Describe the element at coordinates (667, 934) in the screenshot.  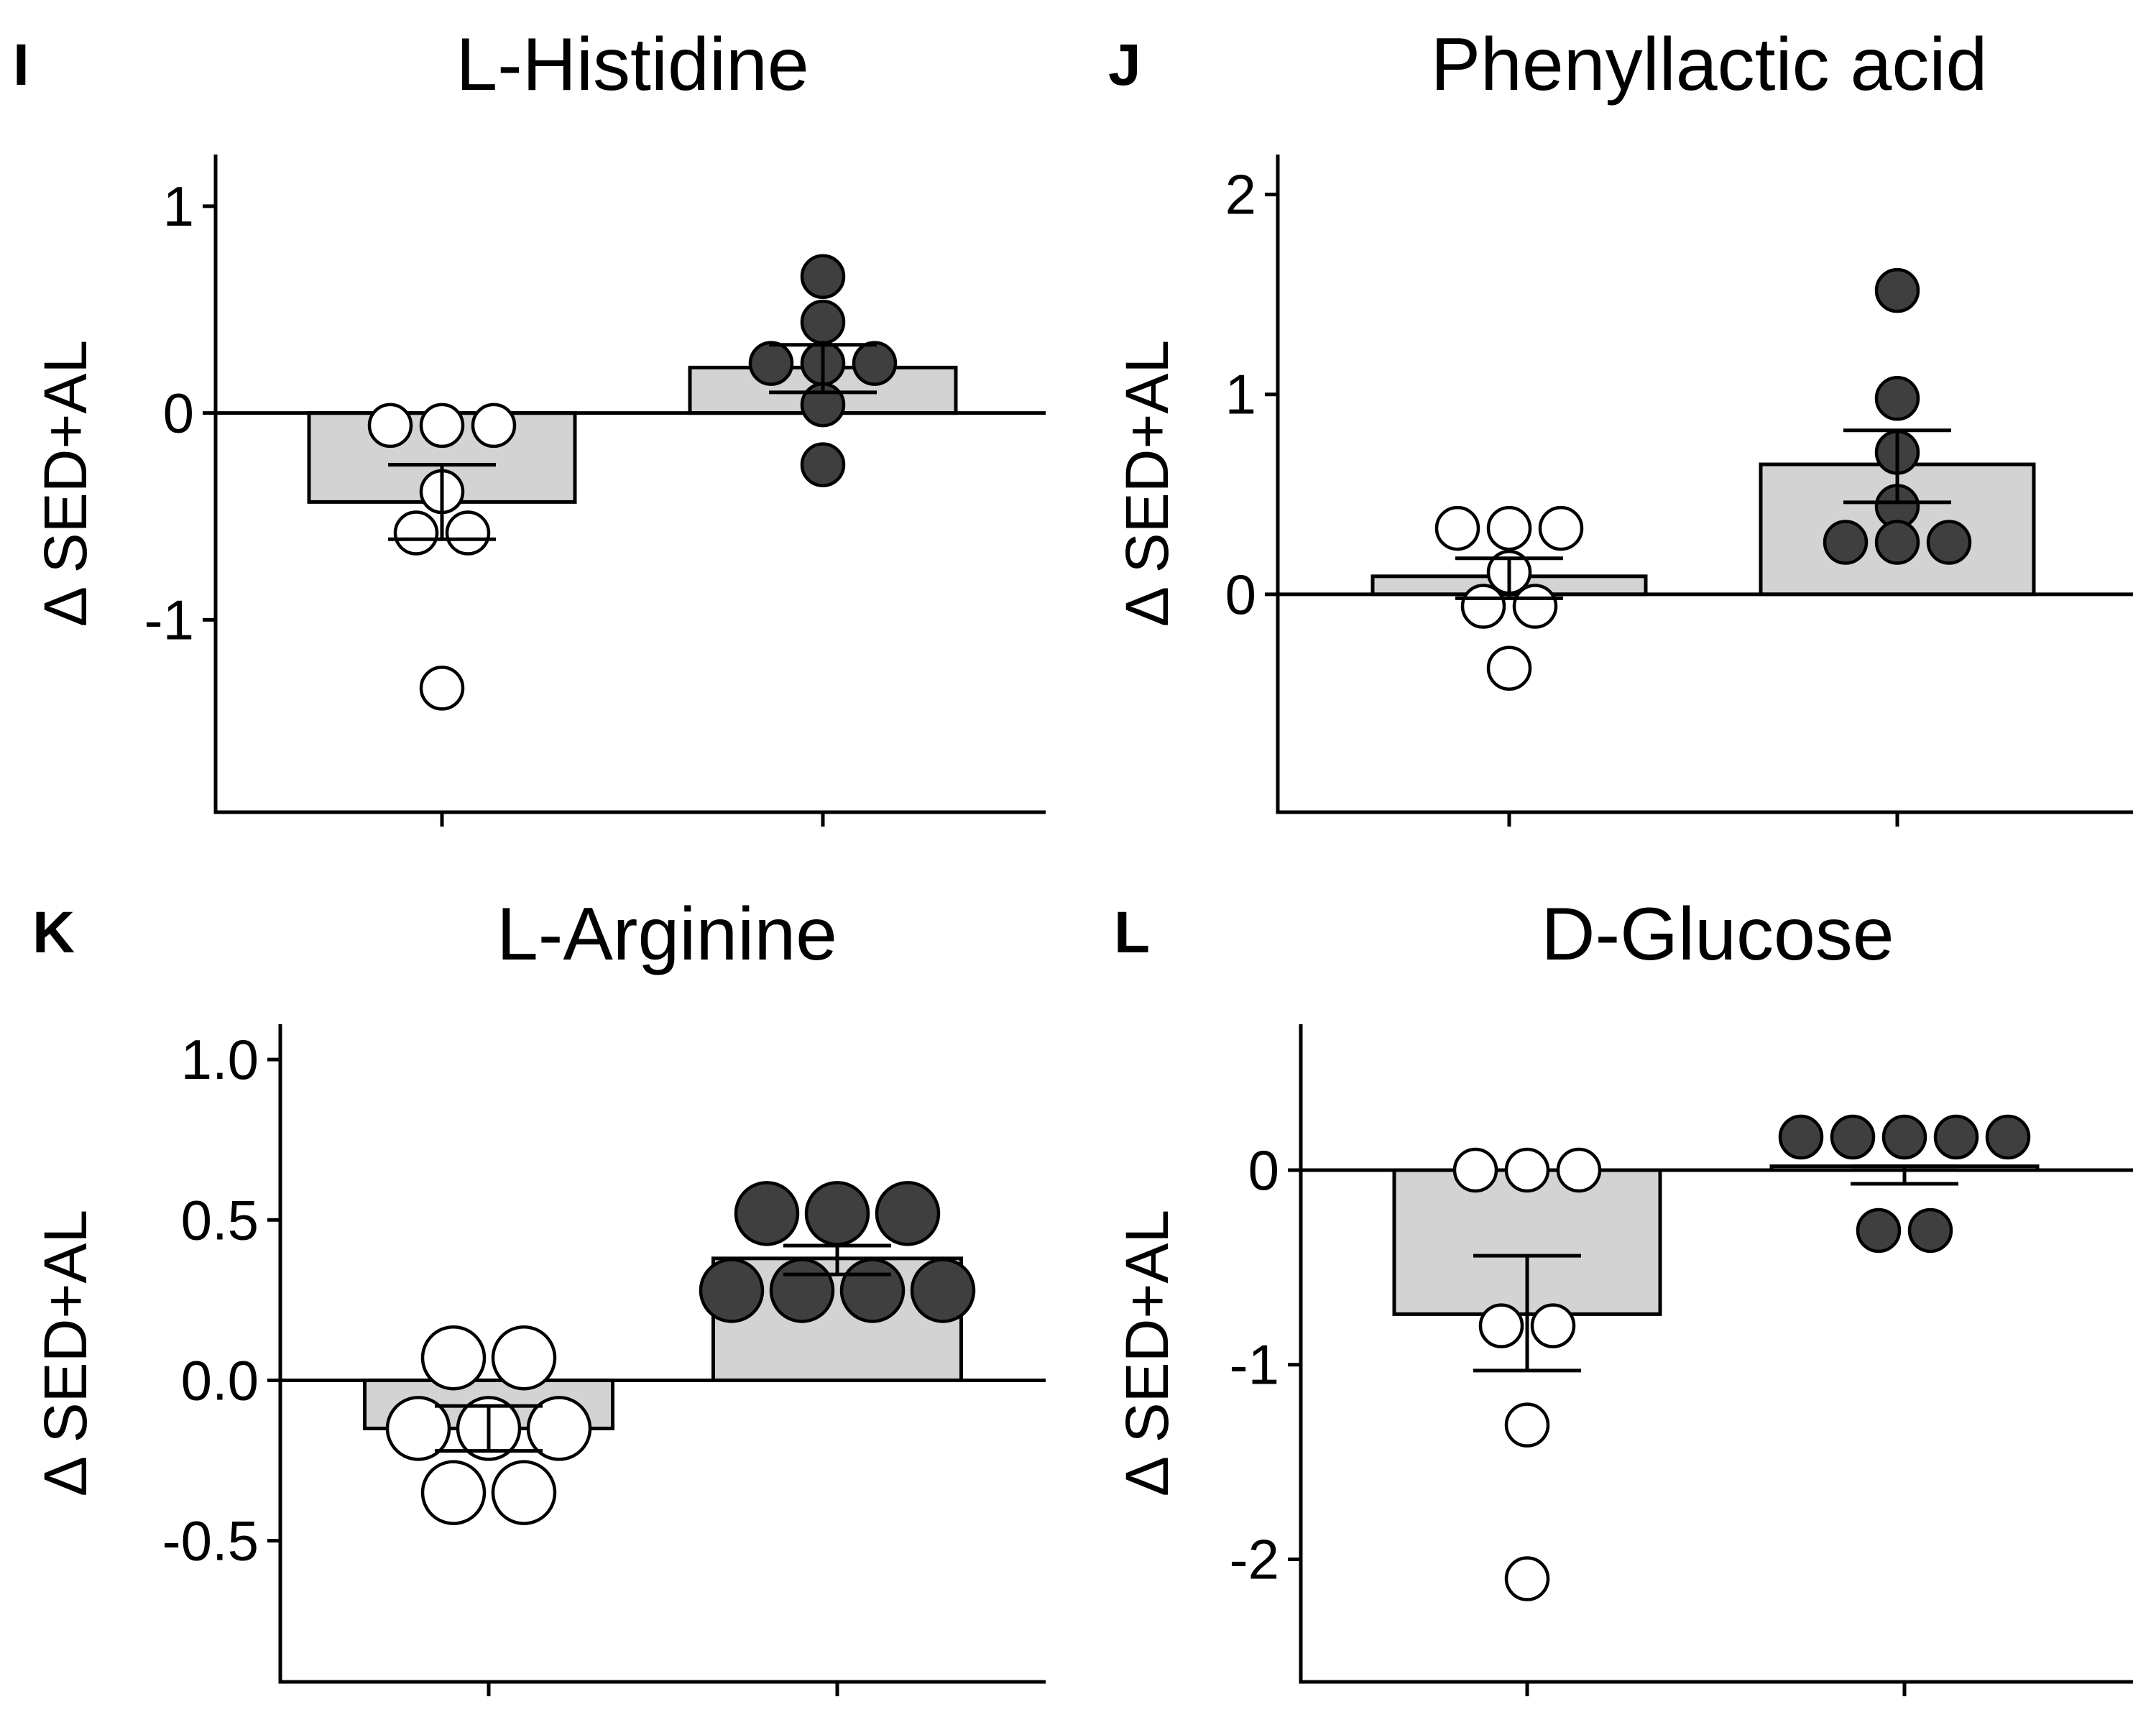
I see `panel-title: L-Arginine` at that location.